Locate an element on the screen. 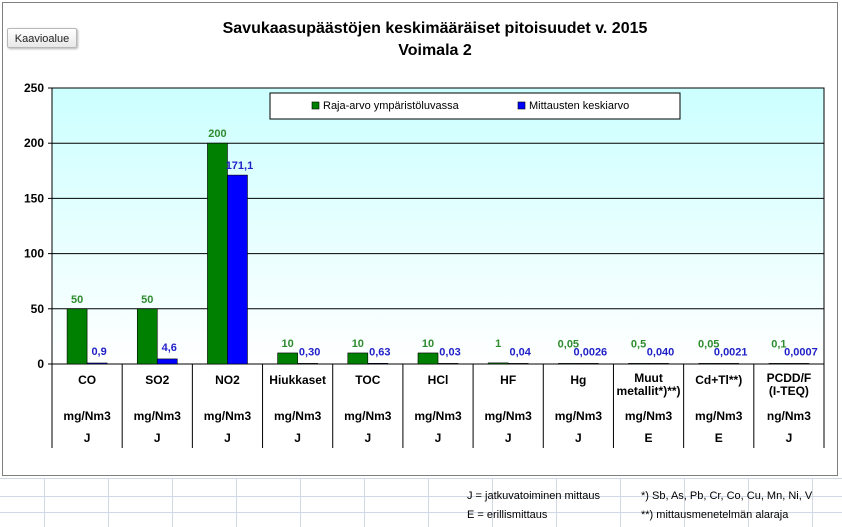 This screenshot has width=842, height=527. category-label: metallit*)**) is located at coordinates (649, 391).